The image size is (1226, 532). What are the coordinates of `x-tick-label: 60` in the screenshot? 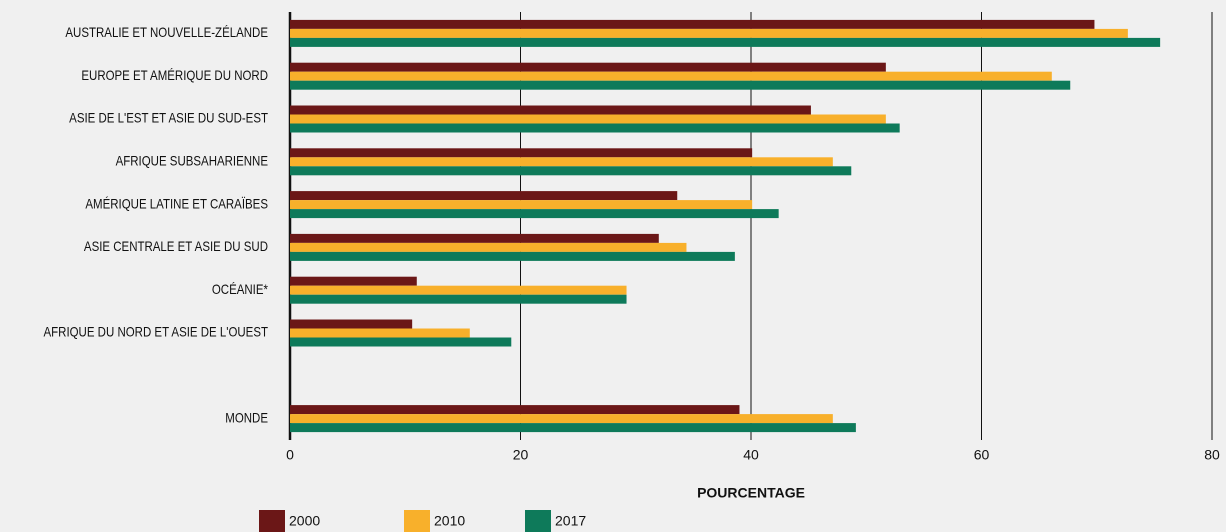 It's located at (982, 455).